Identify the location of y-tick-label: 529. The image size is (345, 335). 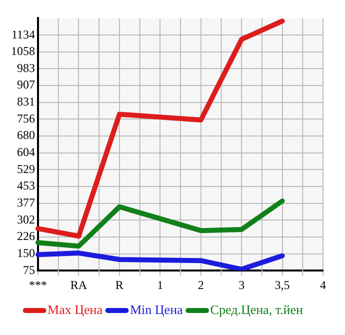
(26, 169).